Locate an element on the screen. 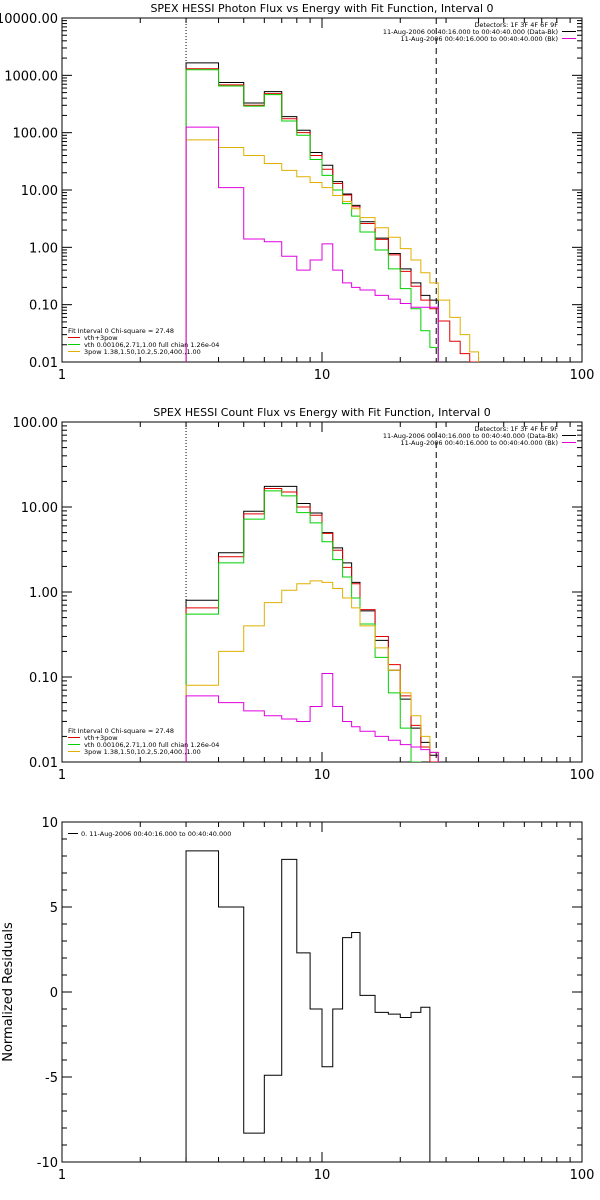 The width and height of the screenshot is (600, 1200). series-line-vth-3pow is located at coordinates (332, 215).